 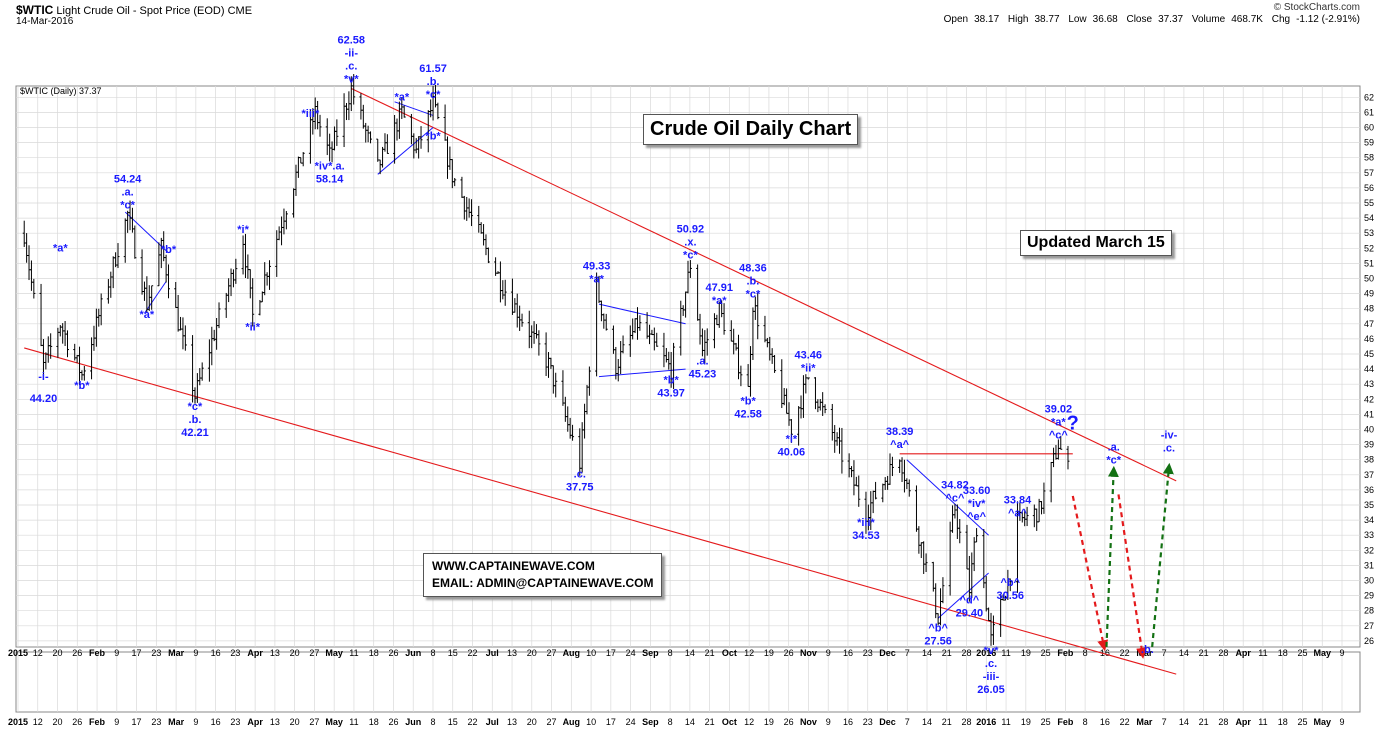 I want to click on y-tick-label: 54, so click(x=1369, y=218).